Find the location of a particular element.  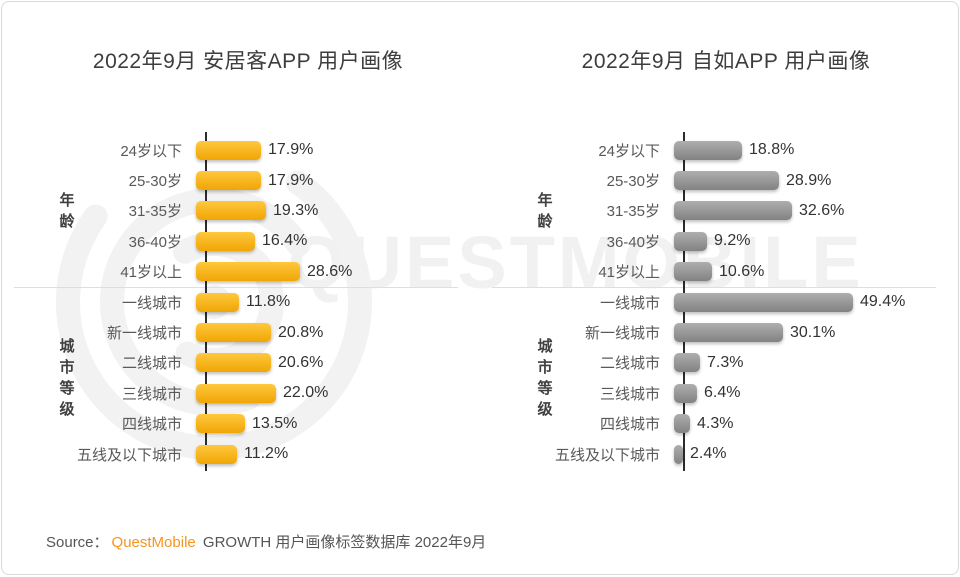

value-label: 11.2% is located at coordinates (266, 454).